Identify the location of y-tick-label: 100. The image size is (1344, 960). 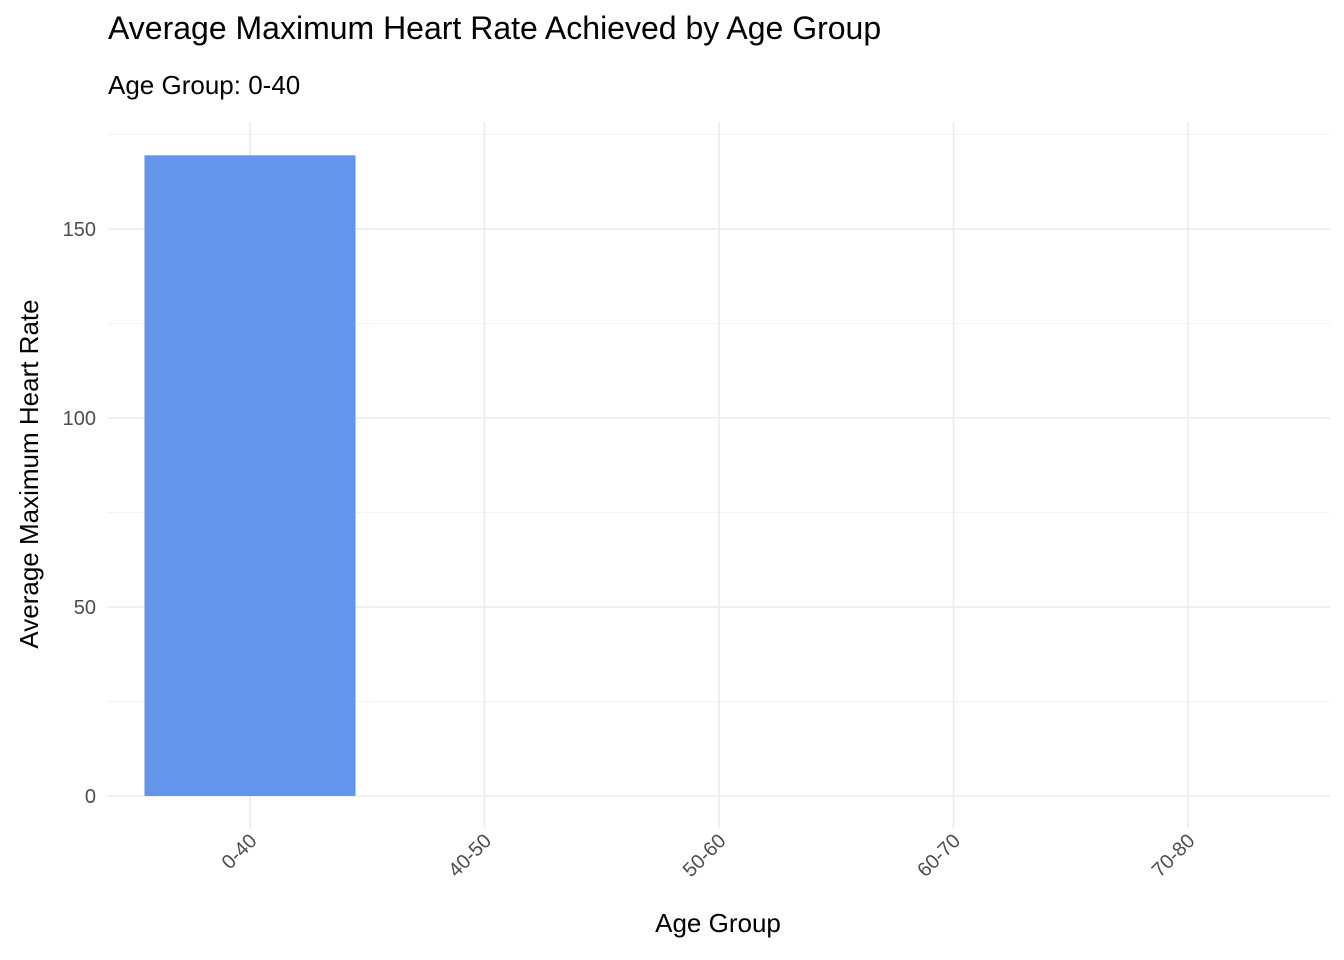
(79, 419).